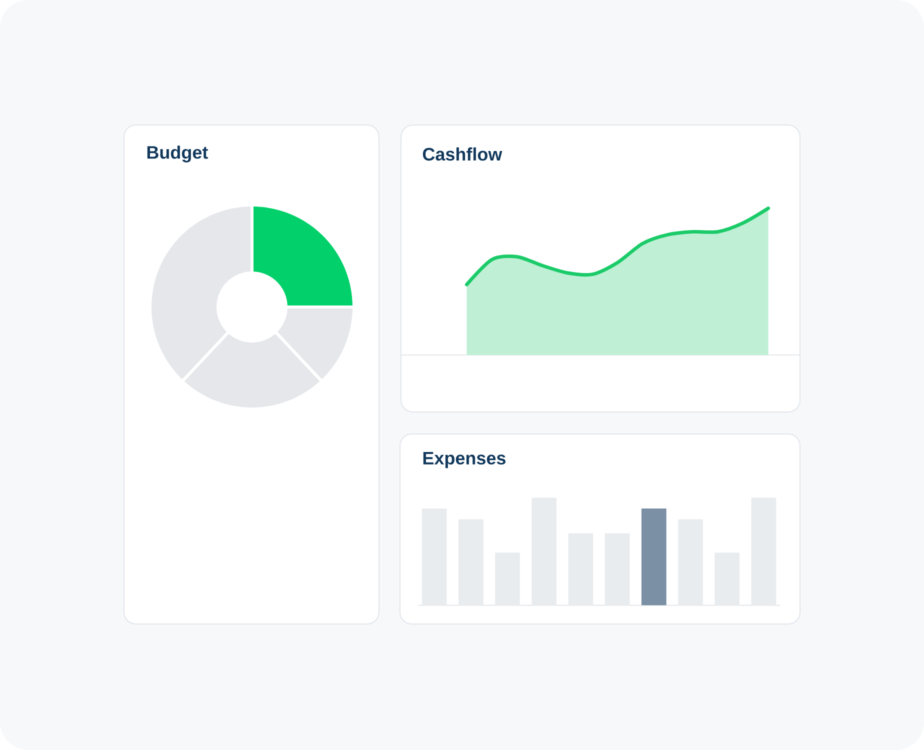 The image size is (924, 750). I want to click on chart-title: Cashflow, so click(462, 154).